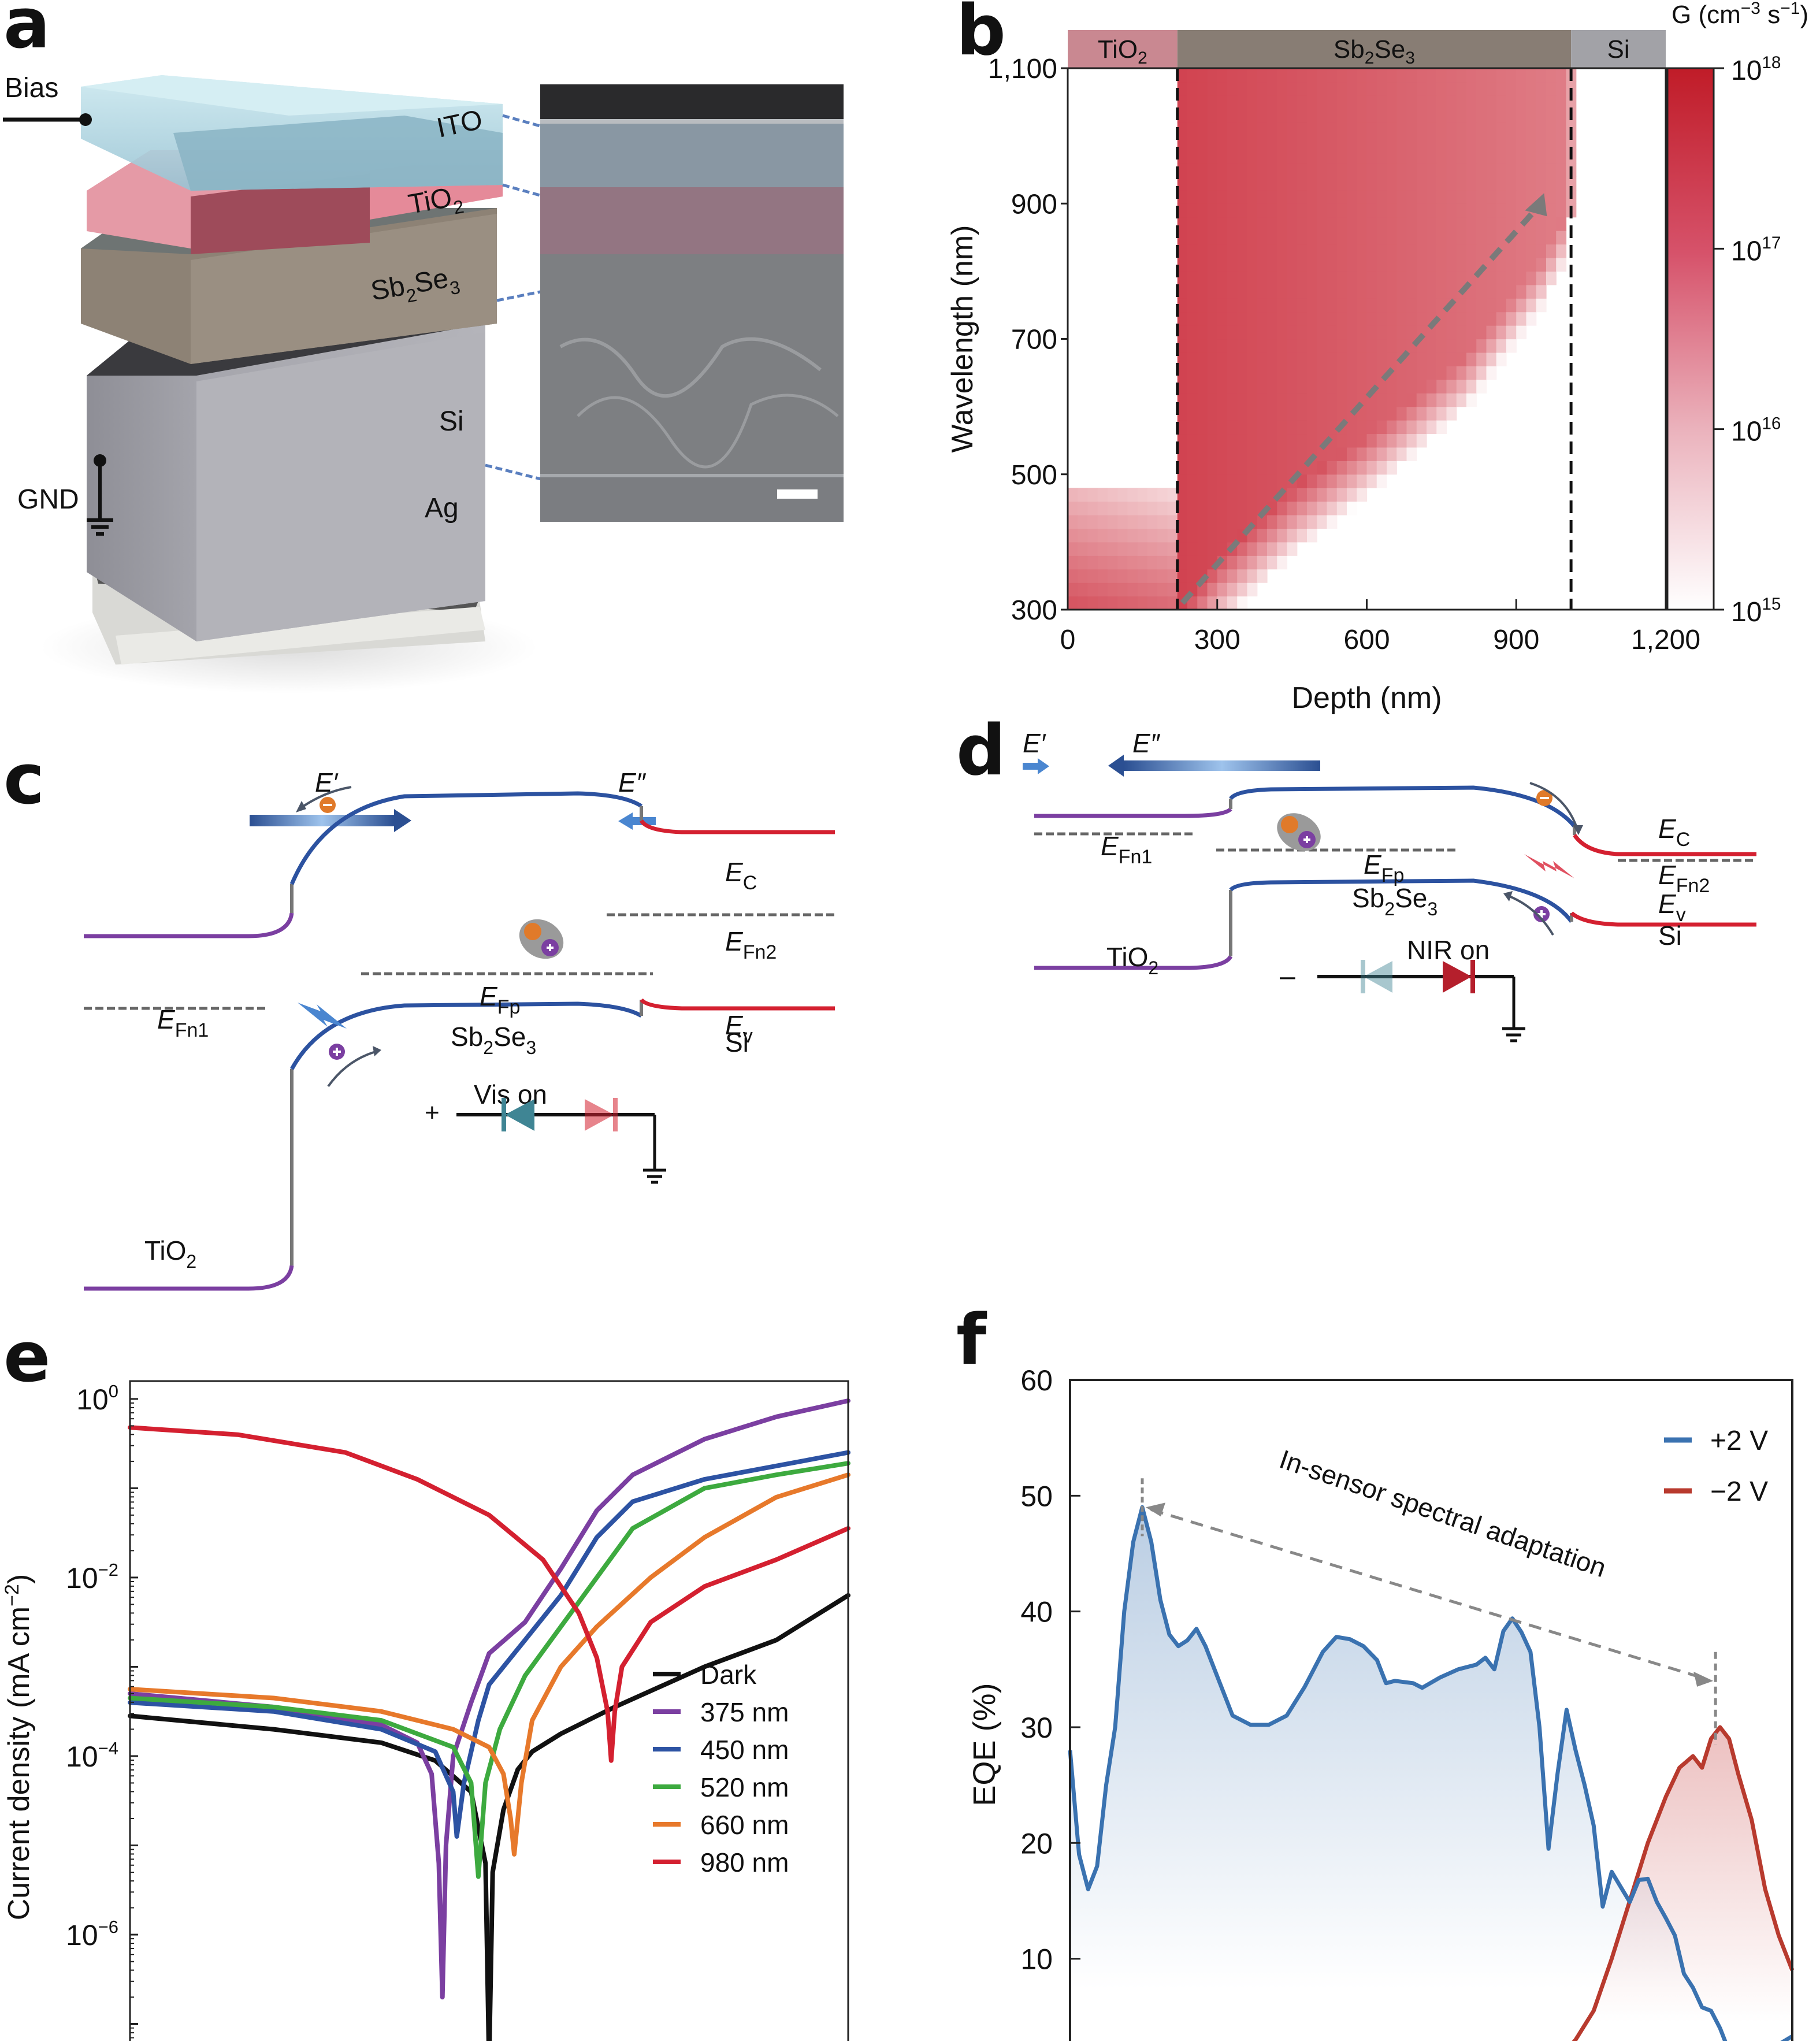 The height and width of the screenshot is (2041, 1820). What do you see at coordinates (1544, 798) in the screenshot?
I see `electron-icon` at bounding box center [1544, 798].